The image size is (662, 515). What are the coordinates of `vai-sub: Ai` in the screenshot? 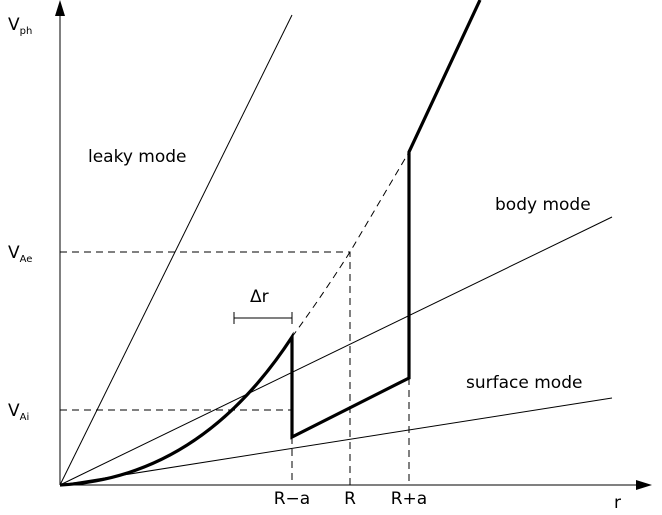 It's located at (25, 417).